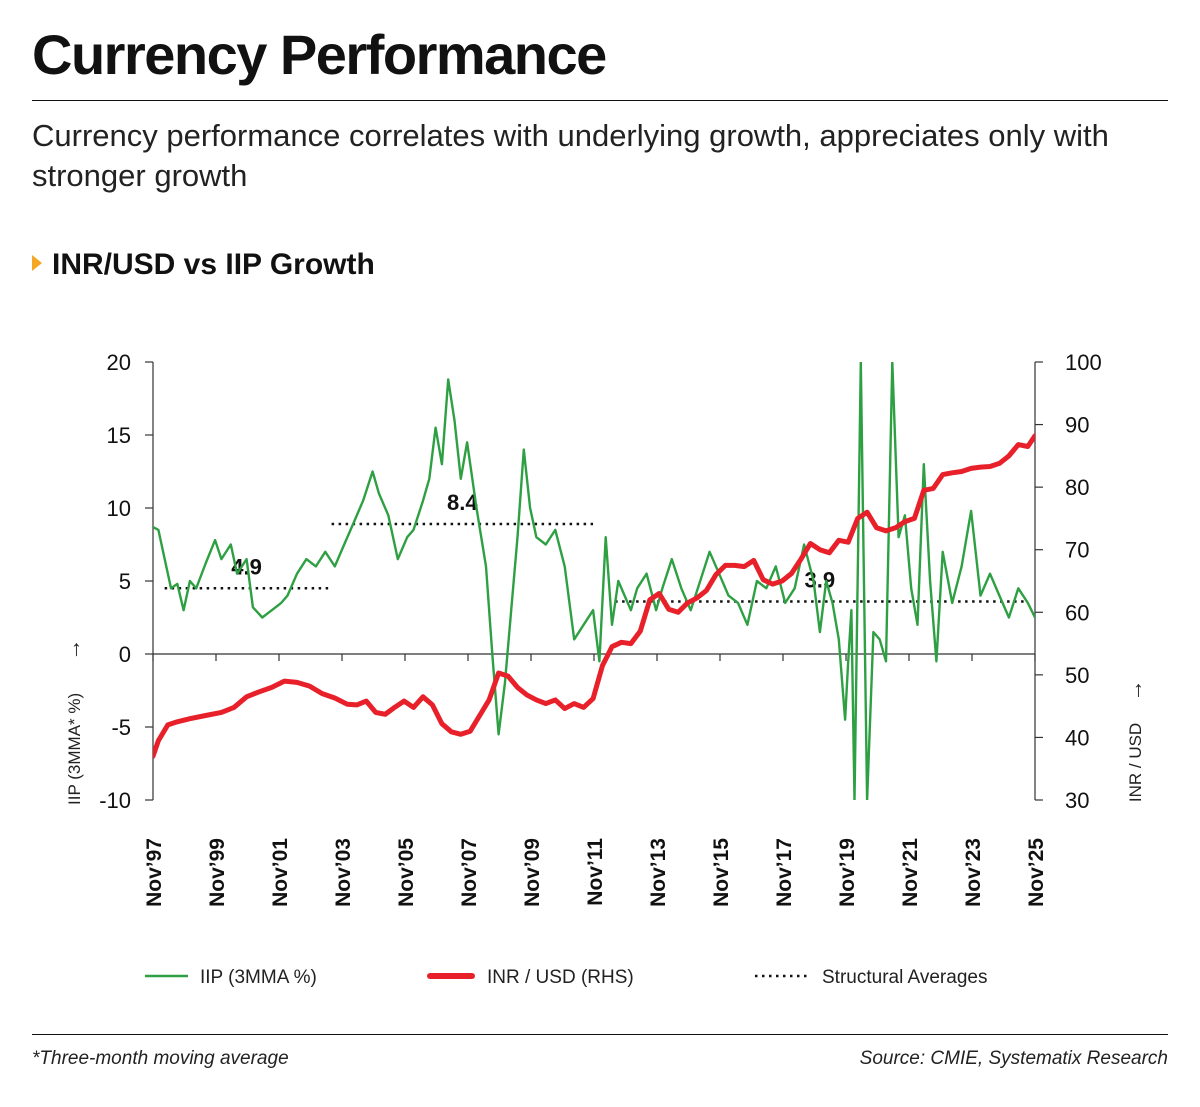 This screenshot has height=1107, width=1200. I want to click on legend-avg-label: Structural Averages, so click(904, 977).